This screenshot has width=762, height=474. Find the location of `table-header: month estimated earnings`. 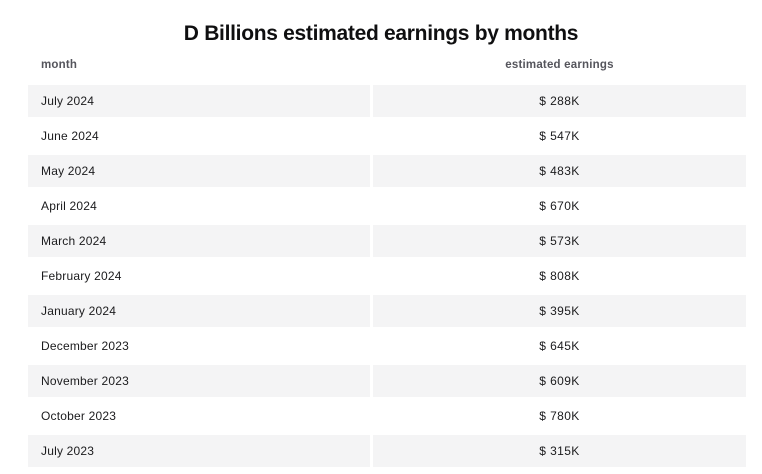

table-header: month estimated earnings is located at coordinates (387, 70).